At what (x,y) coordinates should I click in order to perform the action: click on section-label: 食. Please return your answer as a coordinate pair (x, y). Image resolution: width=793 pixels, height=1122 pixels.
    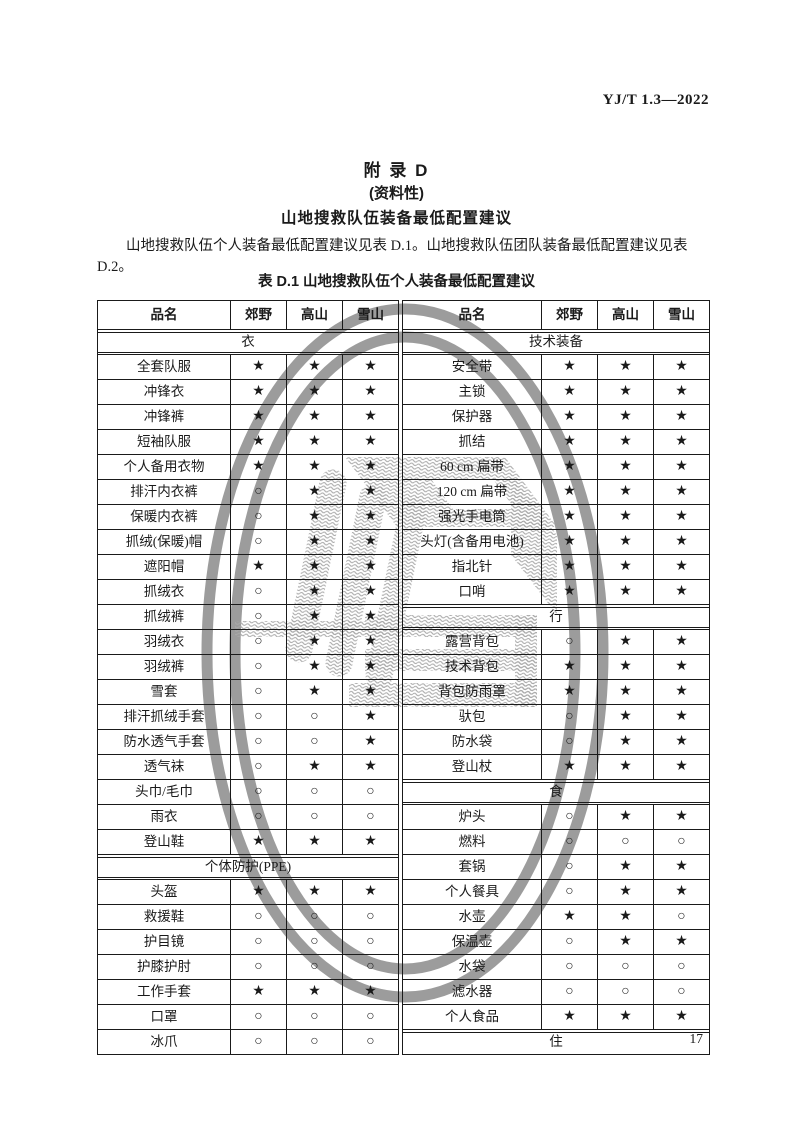
    Looking at the image, I should click on (556, 792).